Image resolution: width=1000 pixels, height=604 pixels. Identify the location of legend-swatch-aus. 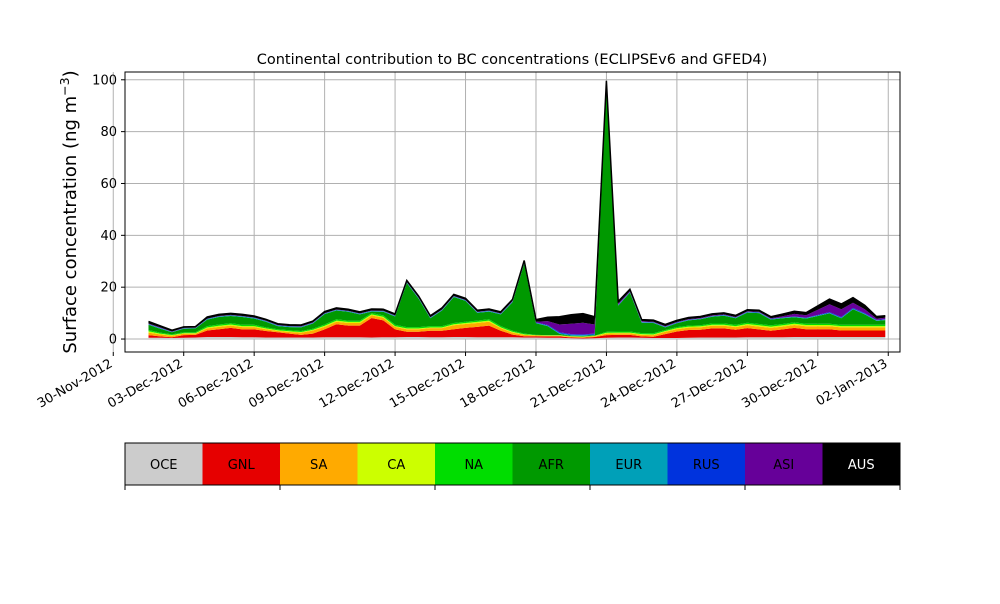
(861, 464).